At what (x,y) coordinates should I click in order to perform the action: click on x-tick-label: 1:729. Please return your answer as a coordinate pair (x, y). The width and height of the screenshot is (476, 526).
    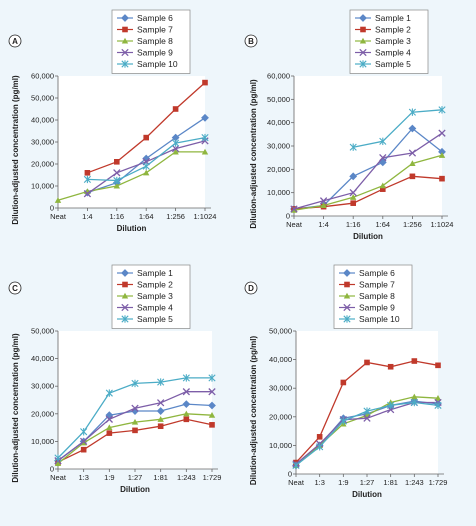
    Looking at the image, I should click on (438, 482).